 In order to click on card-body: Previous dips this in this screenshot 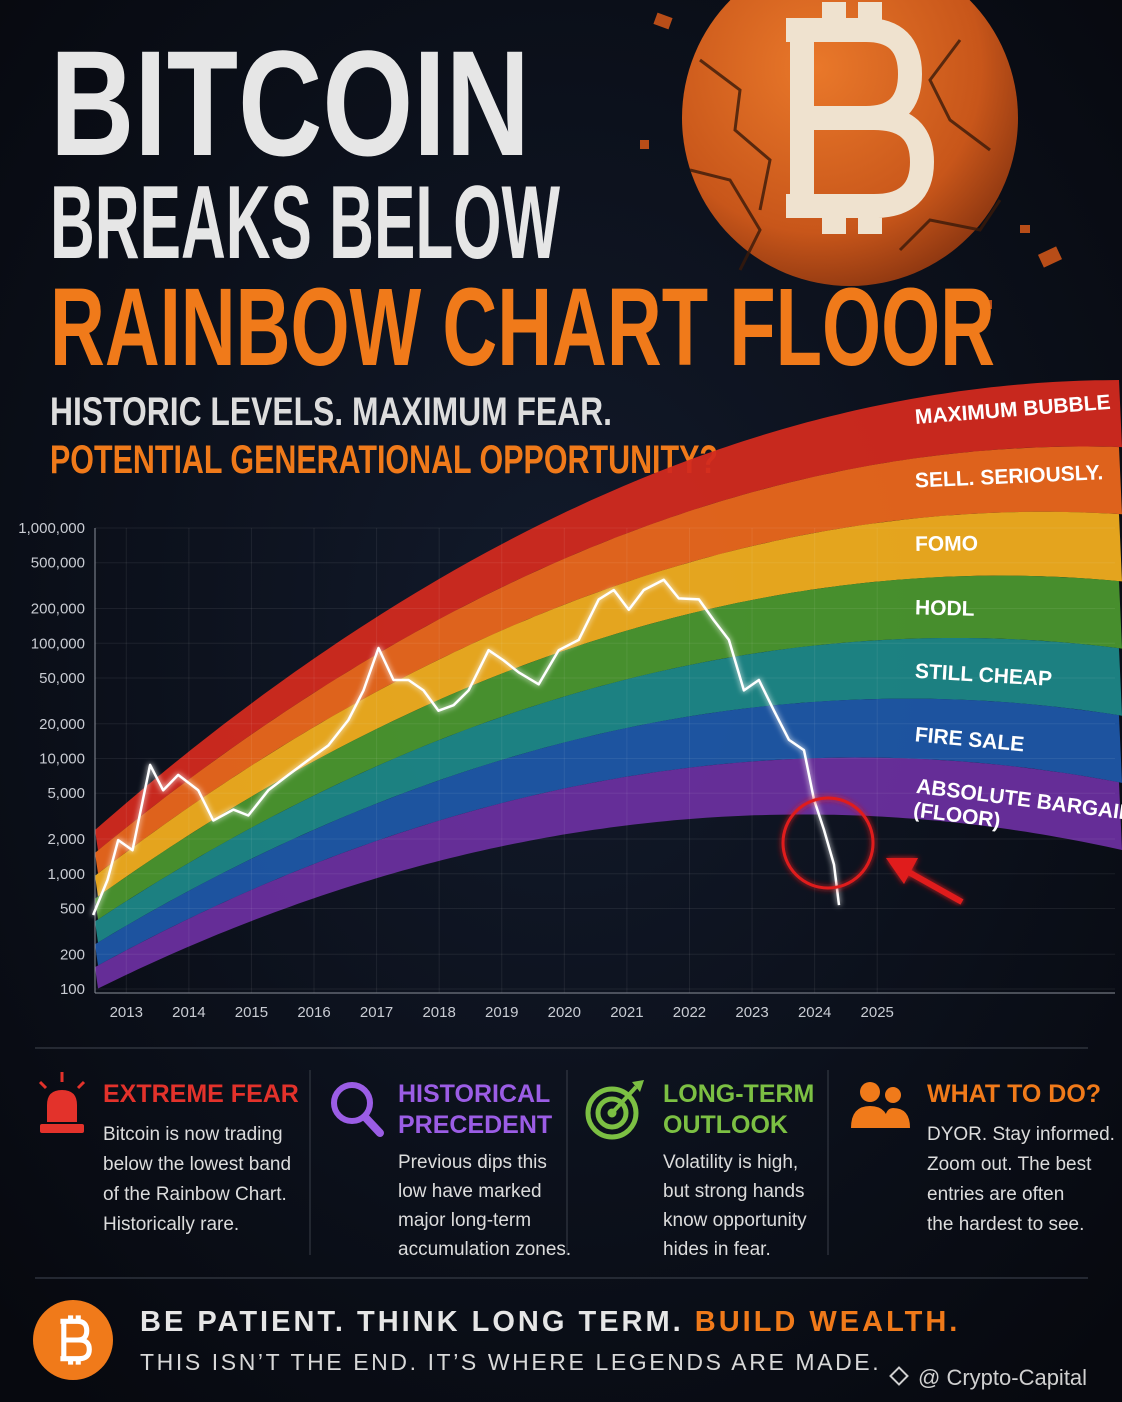, I will do `click(472, 1162)`.